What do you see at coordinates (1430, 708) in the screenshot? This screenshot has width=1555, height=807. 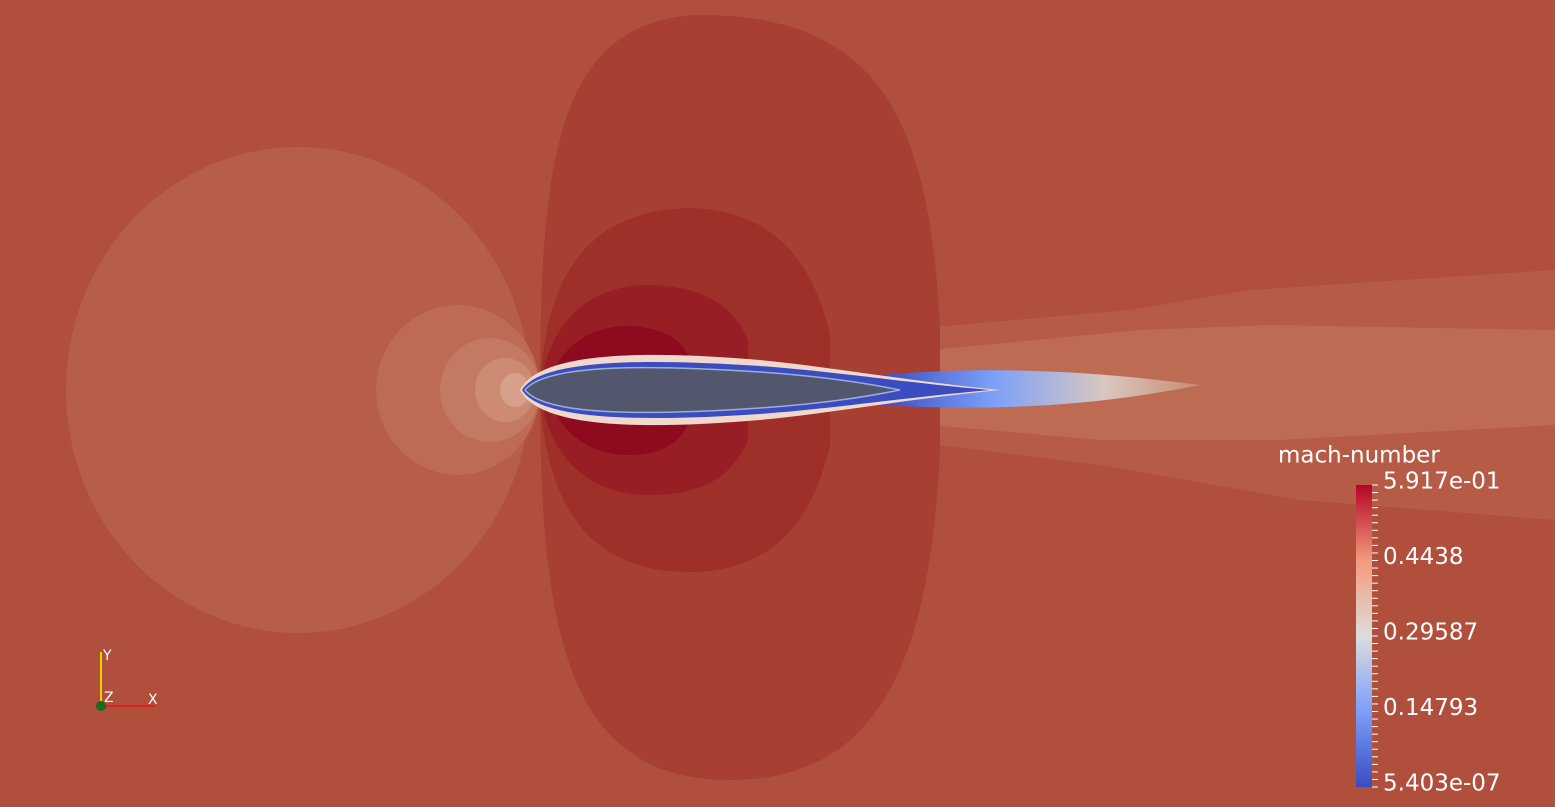 I see `legend-label: 0.14793` at bounding box center [1430, 708].